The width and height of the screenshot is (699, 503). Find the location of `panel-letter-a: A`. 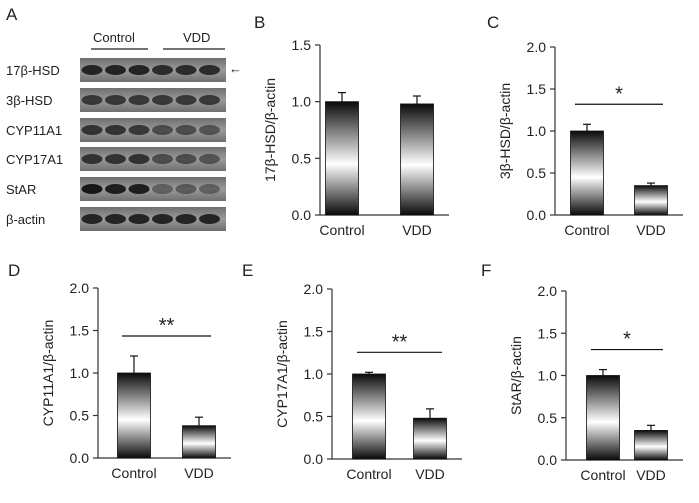

panel-letter-a: A is located at coordinates (12, 14).